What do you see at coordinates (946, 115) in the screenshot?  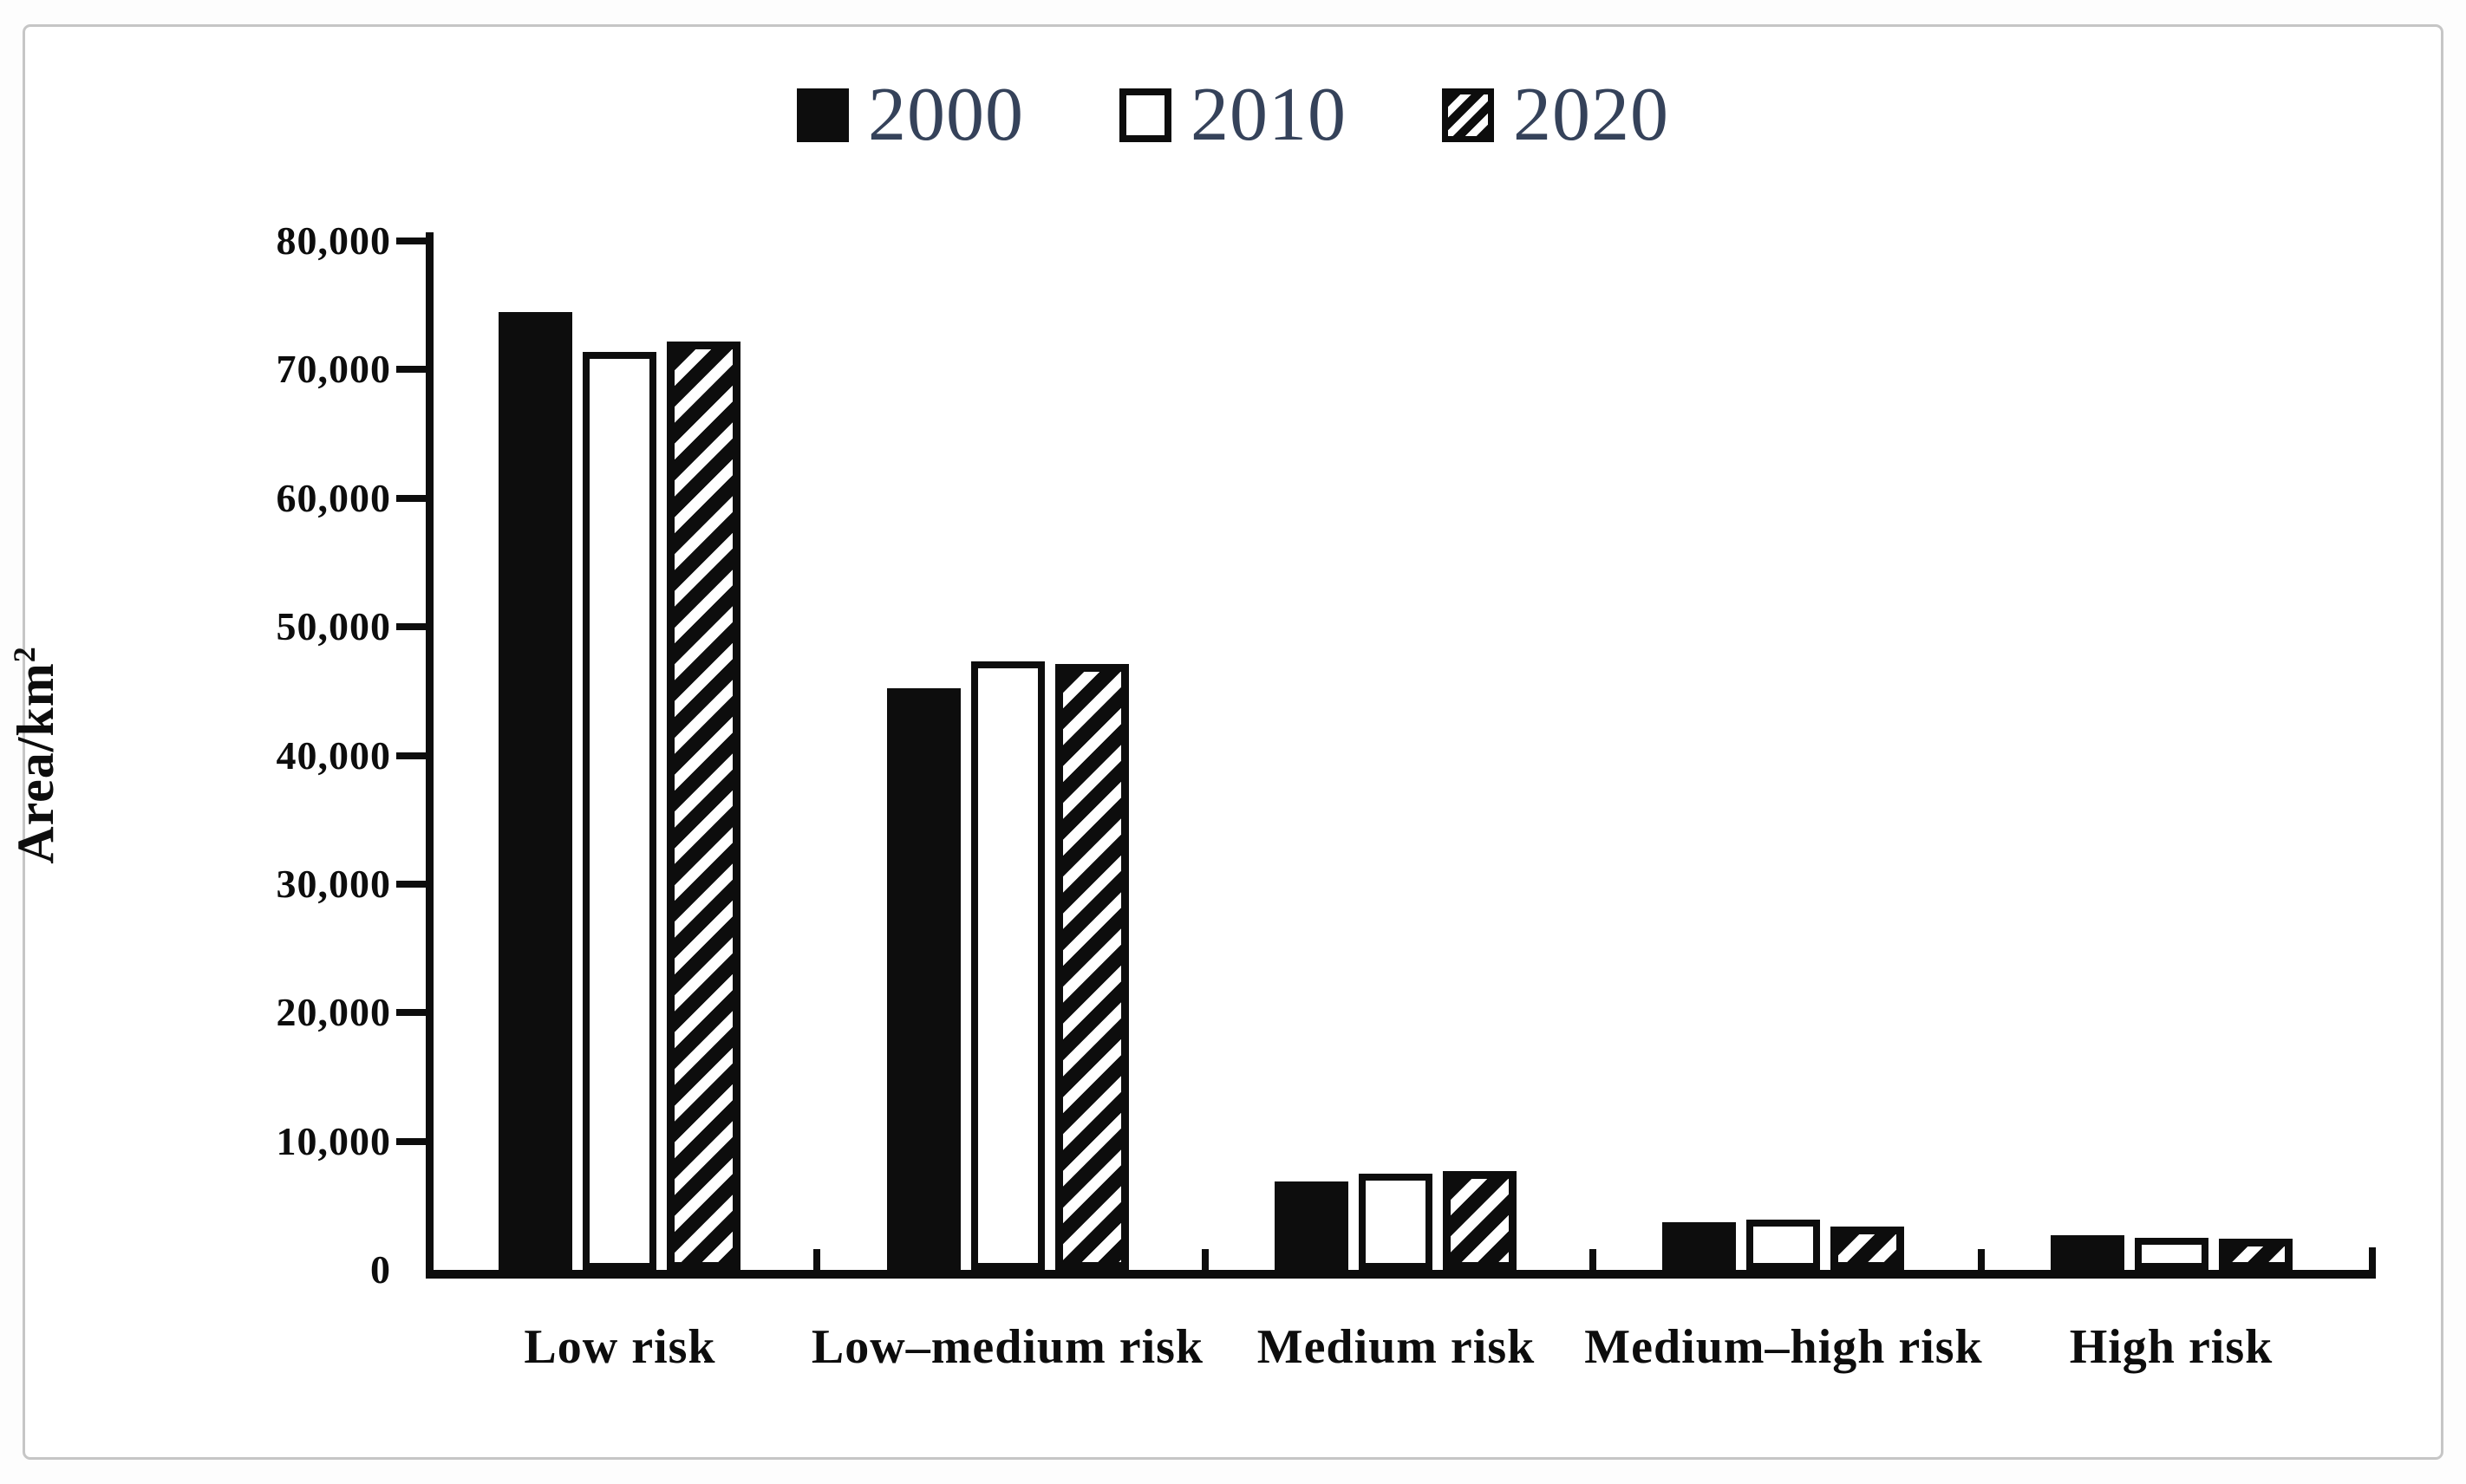 I see `legend-label: 2000` at bounding box center [946, 115].